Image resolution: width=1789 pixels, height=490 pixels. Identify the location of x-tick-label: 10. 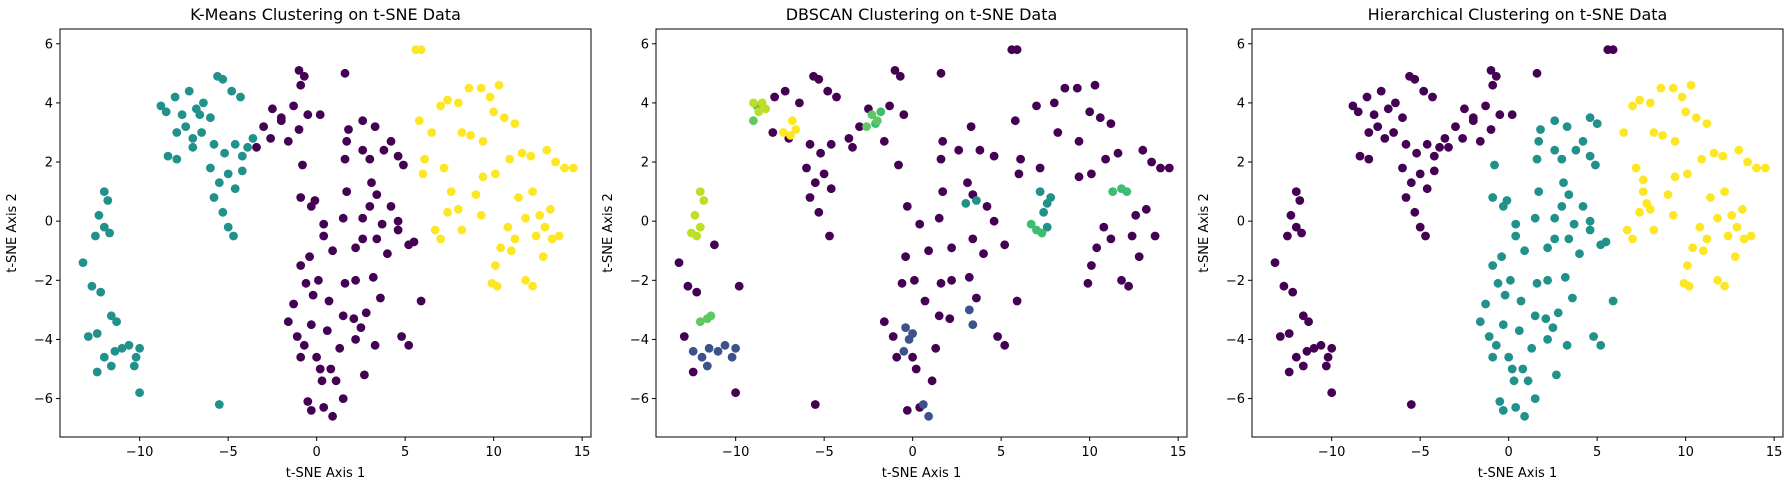
(1685, 452).